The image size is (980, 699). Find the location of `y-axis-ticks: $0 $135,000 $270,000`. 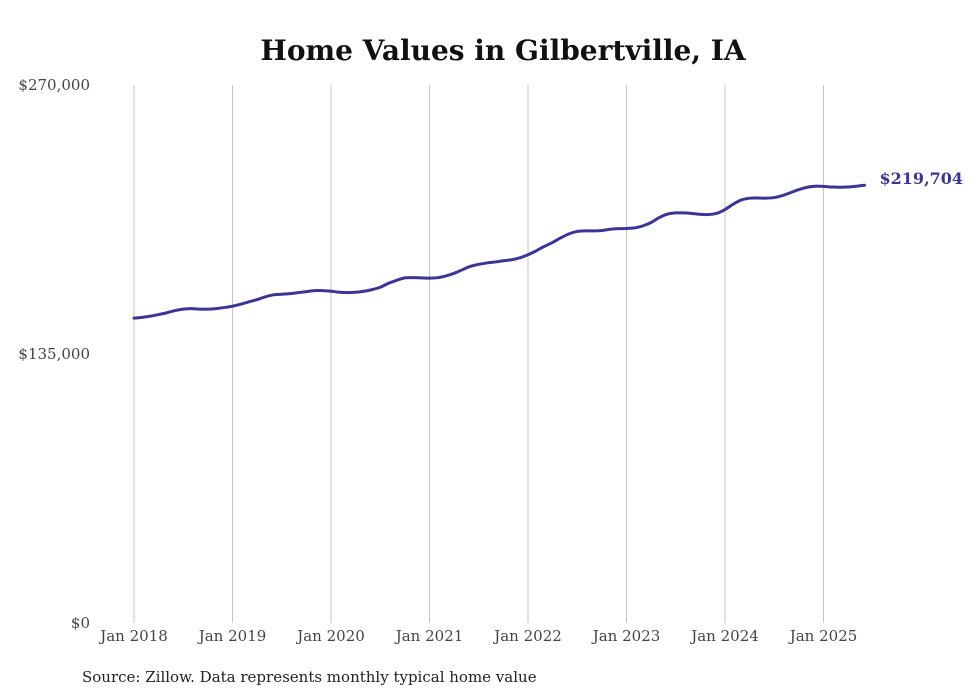

y-axis-ticks: $0 $135,000 $270,000 is located at coordinates (54, 354).